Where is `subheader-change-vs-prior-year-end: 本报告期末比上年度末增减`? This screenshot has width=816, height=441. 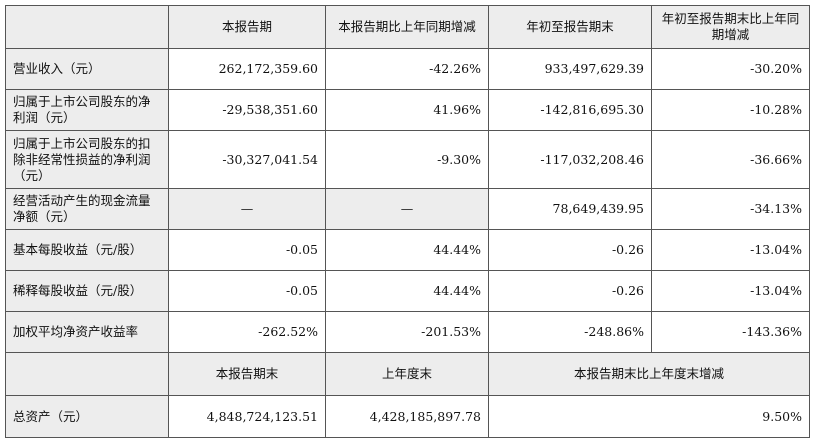 subheader-change-vs-prior-year-end: 本报告期末比上年度末增减 is located at coordinates (649, 374).